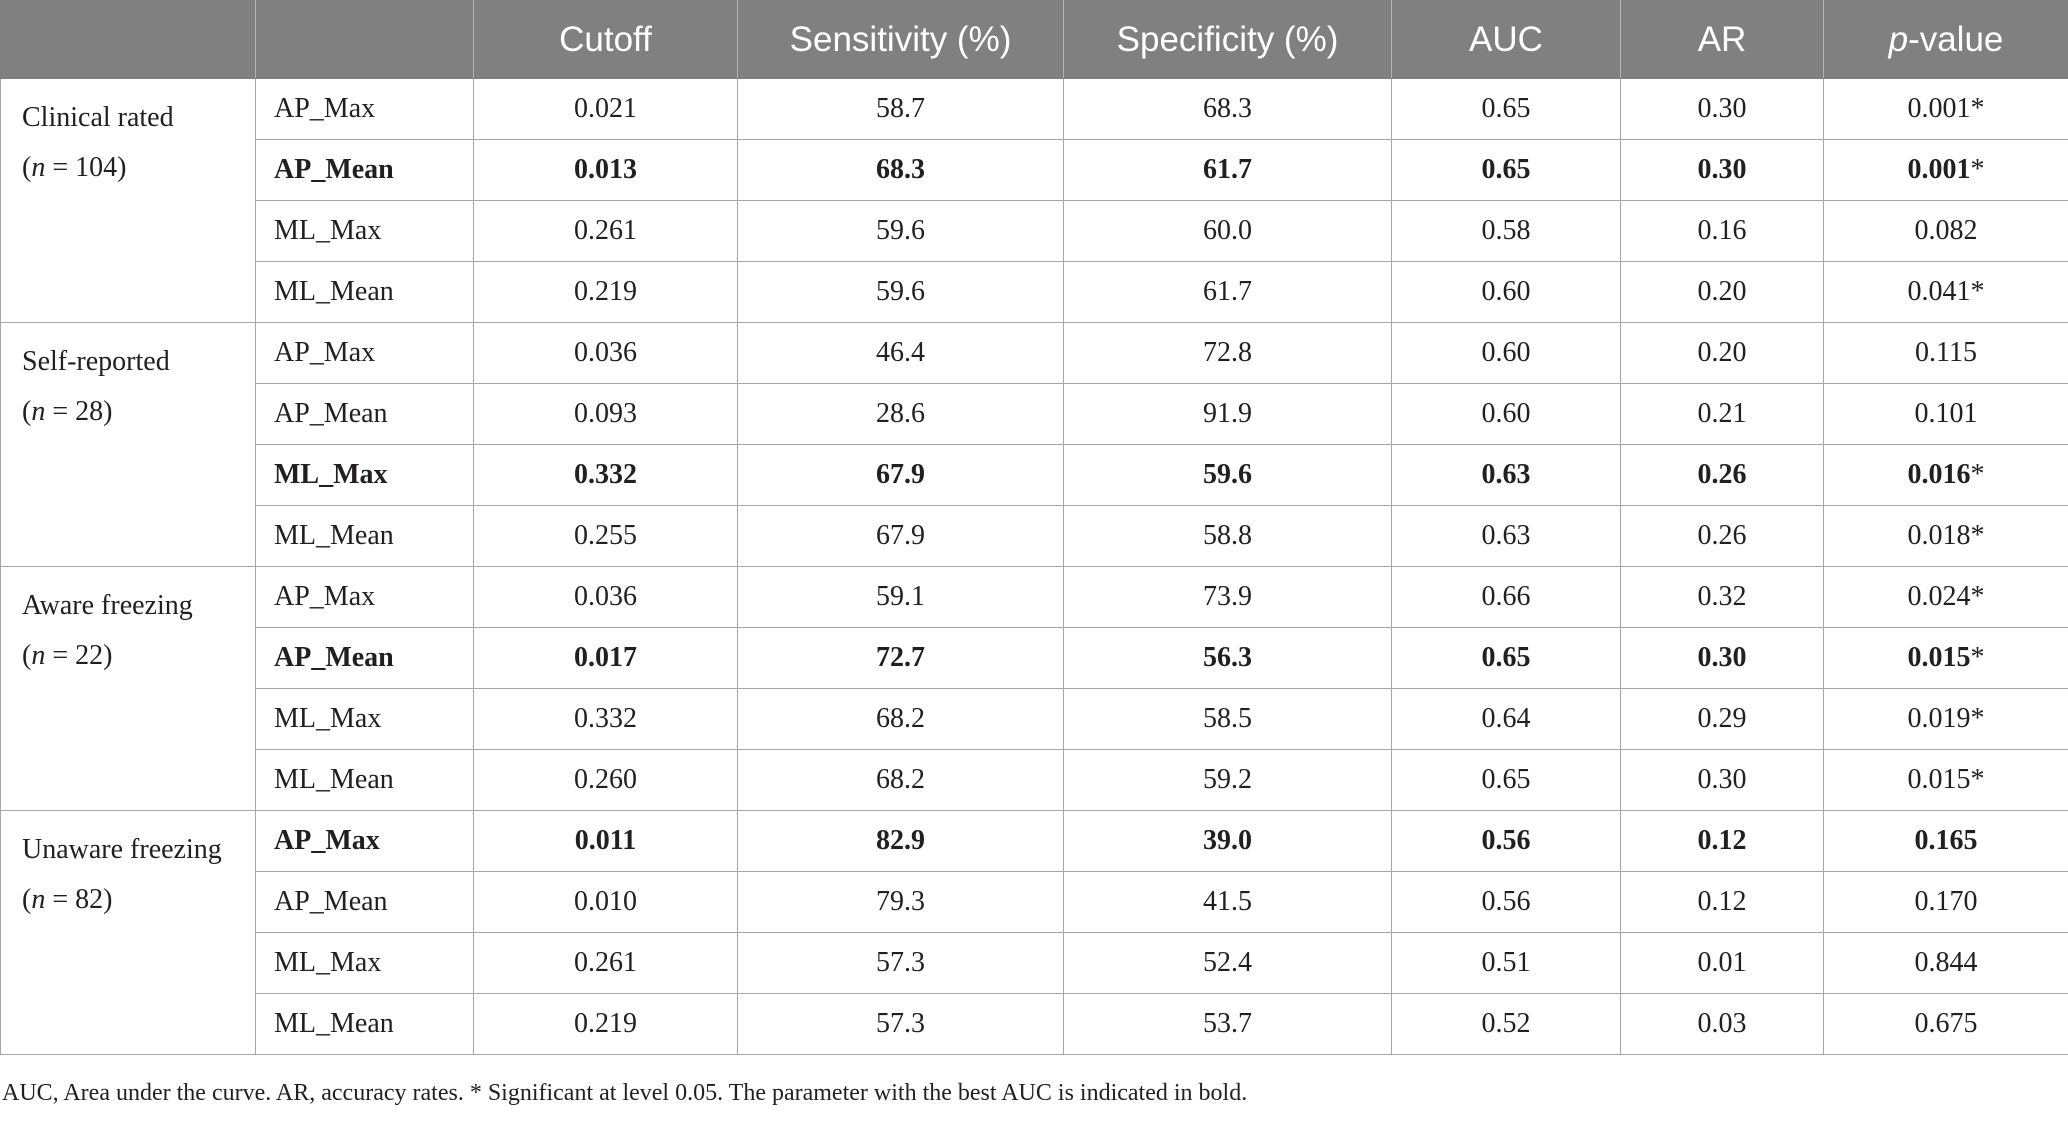  I want to click on cutoff-cell: 0.093, so click(605, 414).